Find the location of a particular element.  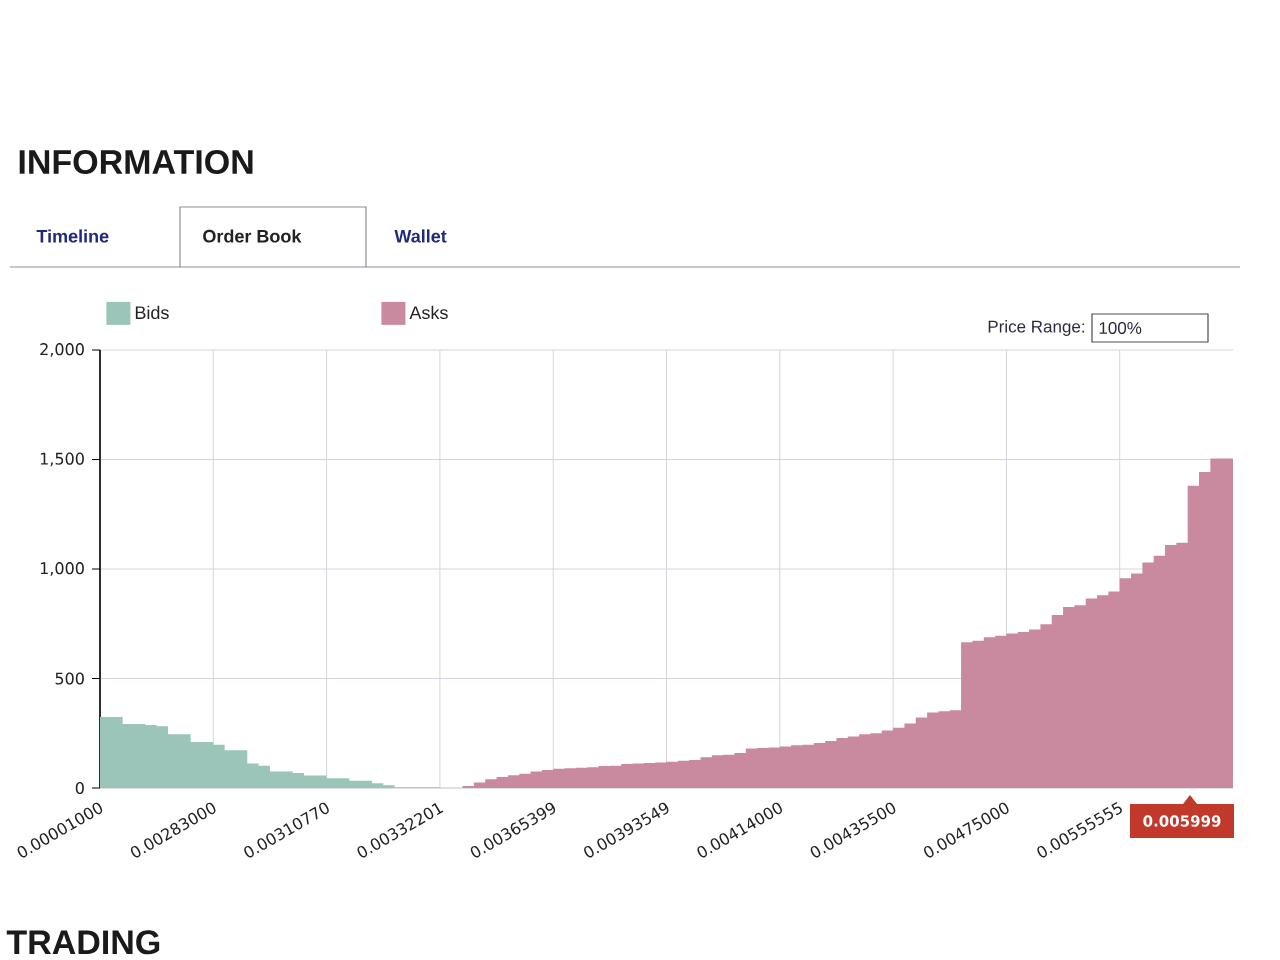

y-tick-label: 1,500 is located at coordinates (62, 459).